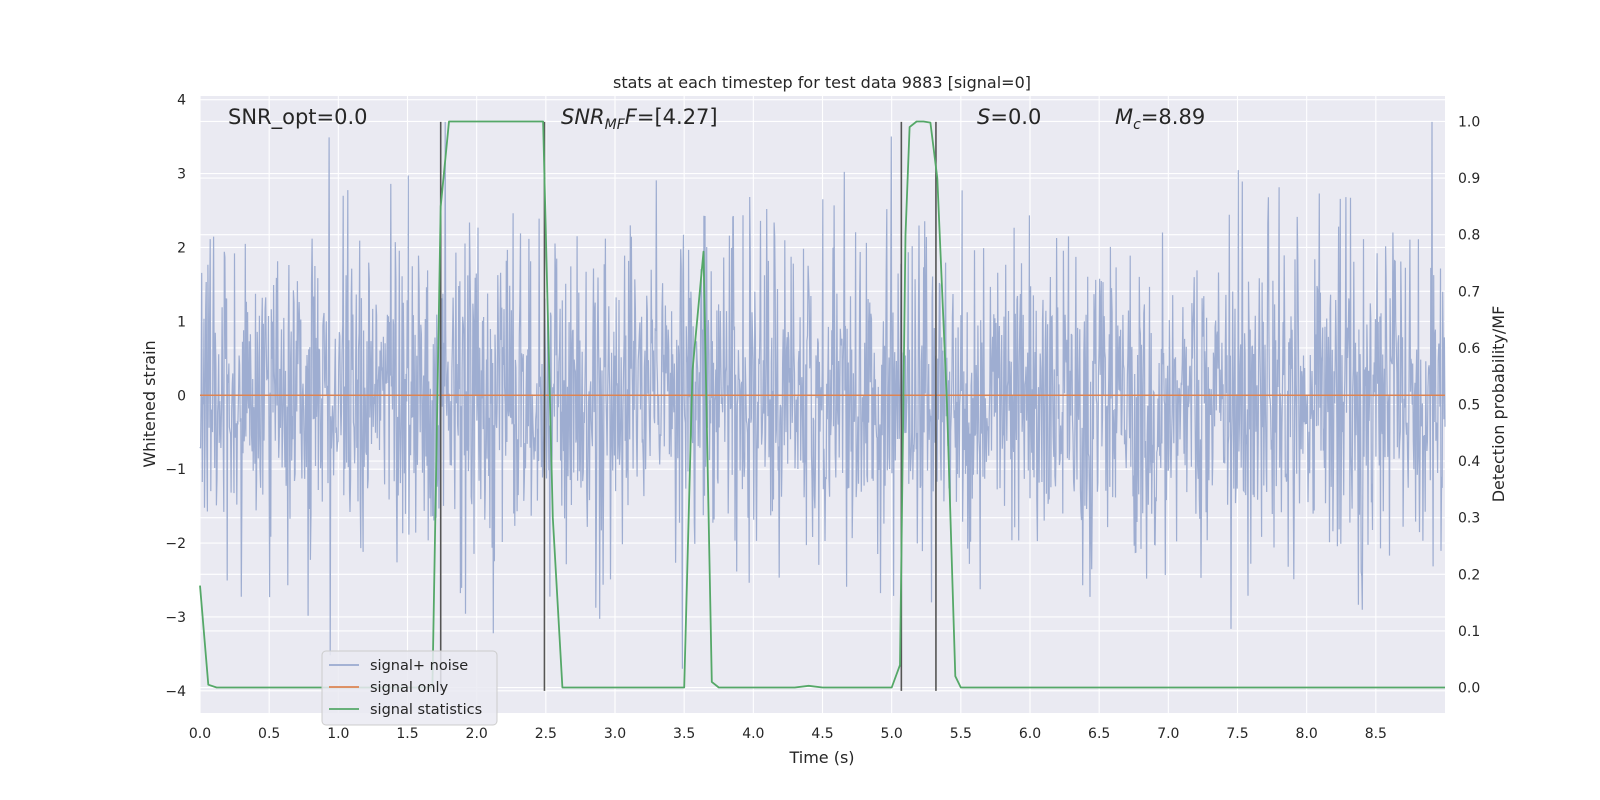  Describe the element at coordinates (175, 544) in the screenshot. I see `y-tick-label: −2` at that location.